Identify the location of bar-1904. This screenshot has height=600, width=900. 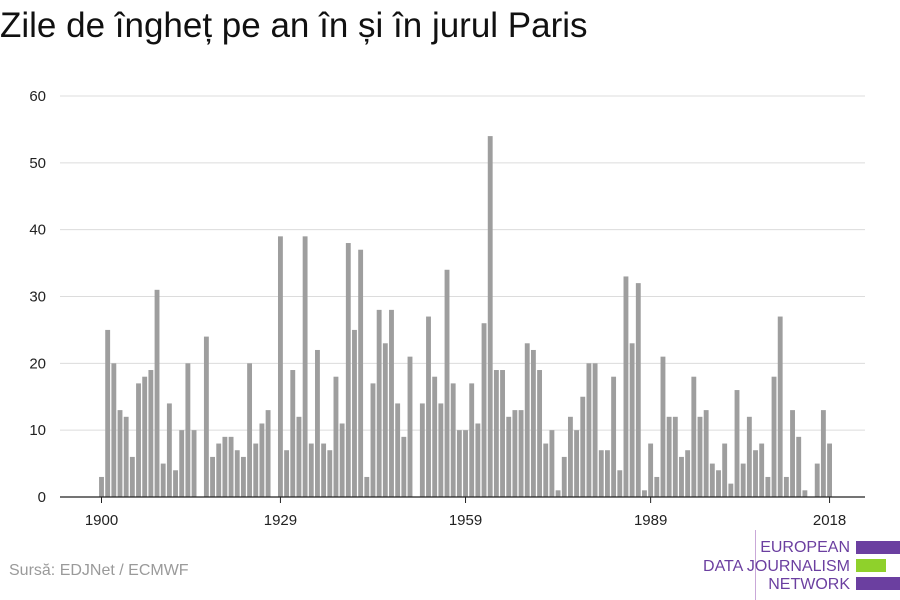
(126, 456).